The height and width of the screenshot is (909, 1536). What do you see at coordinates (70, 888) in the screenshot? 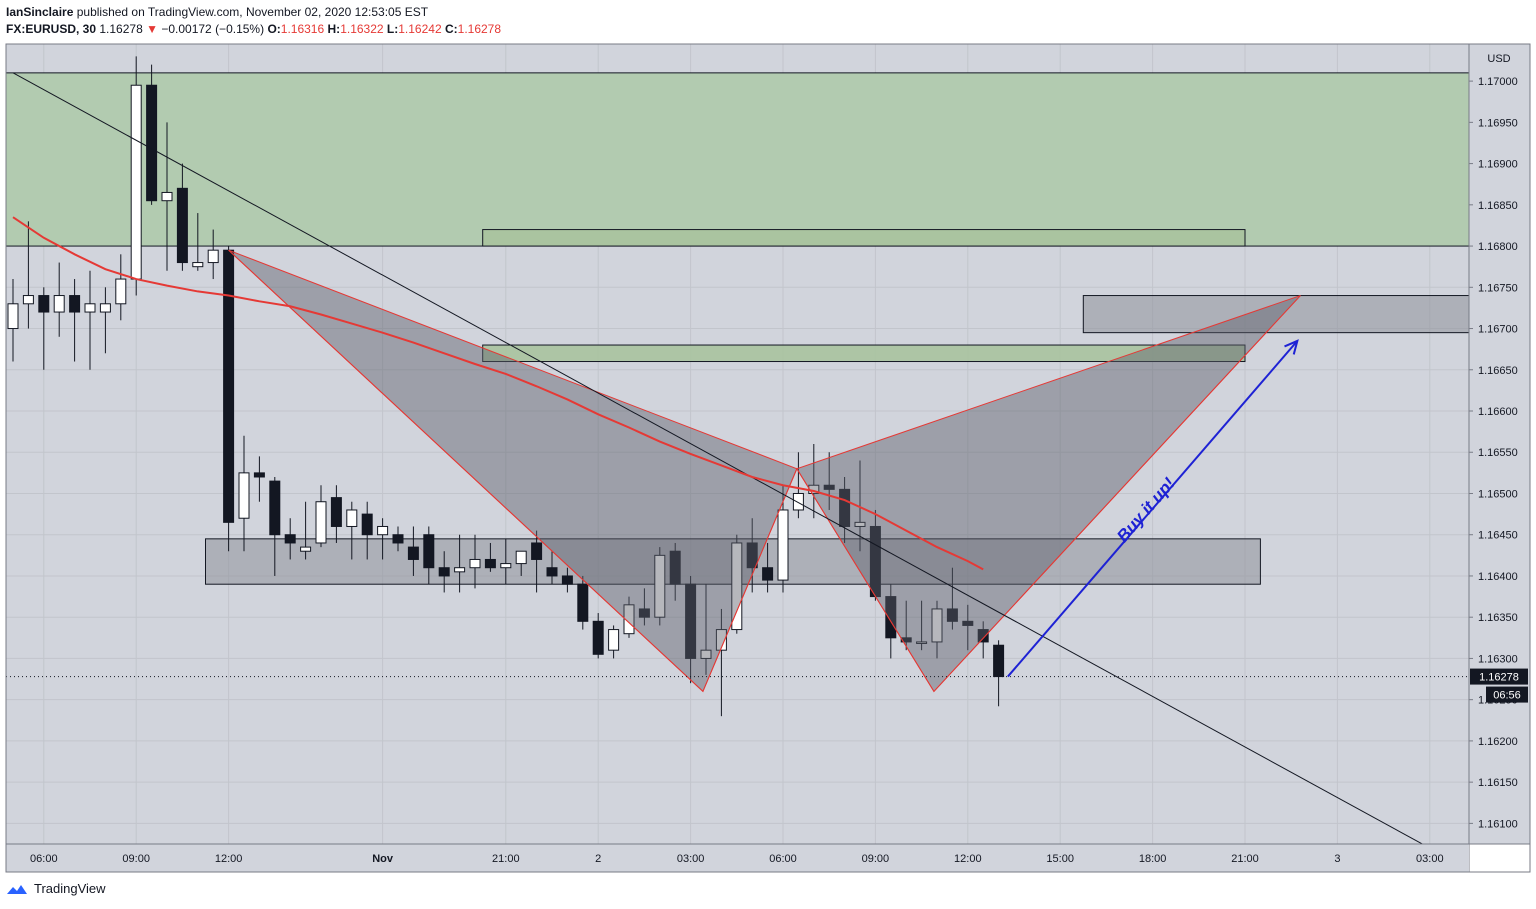
I see `footer-brand: TradingView` at bounding box center [70, 888].